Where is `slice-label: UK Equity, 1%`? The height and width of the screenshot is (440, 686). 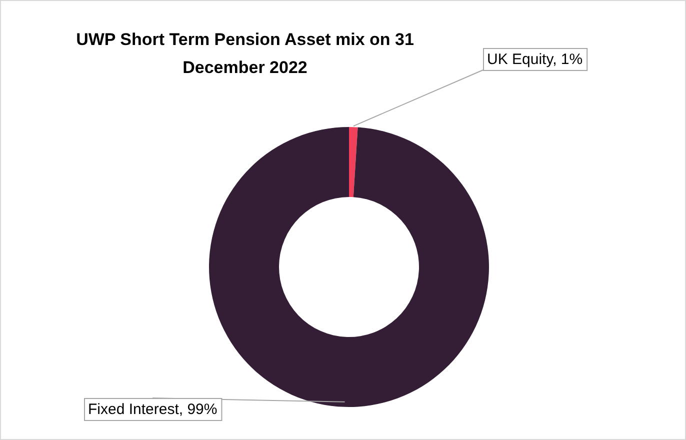 slice-label: UK Equity, 1% is located at coordinates (535, 59).